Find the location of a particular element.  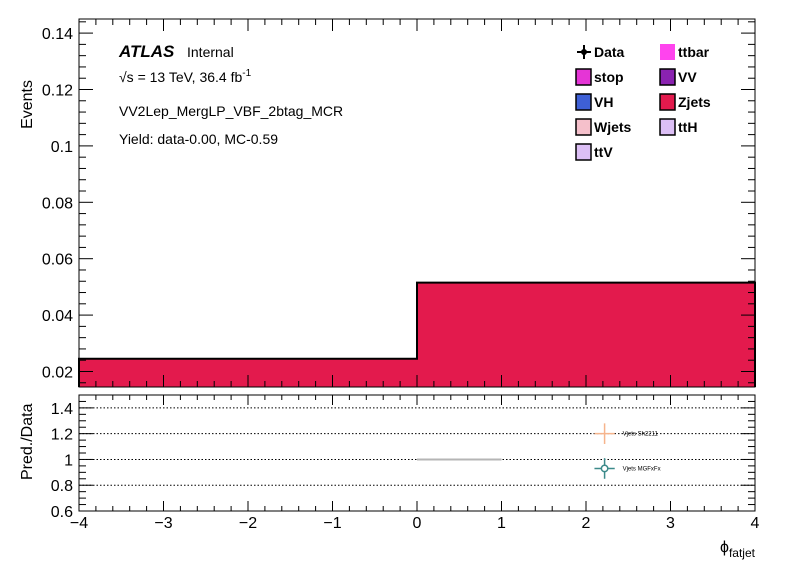

y-axis-title-events: Events is located at coordinates (27, 104).